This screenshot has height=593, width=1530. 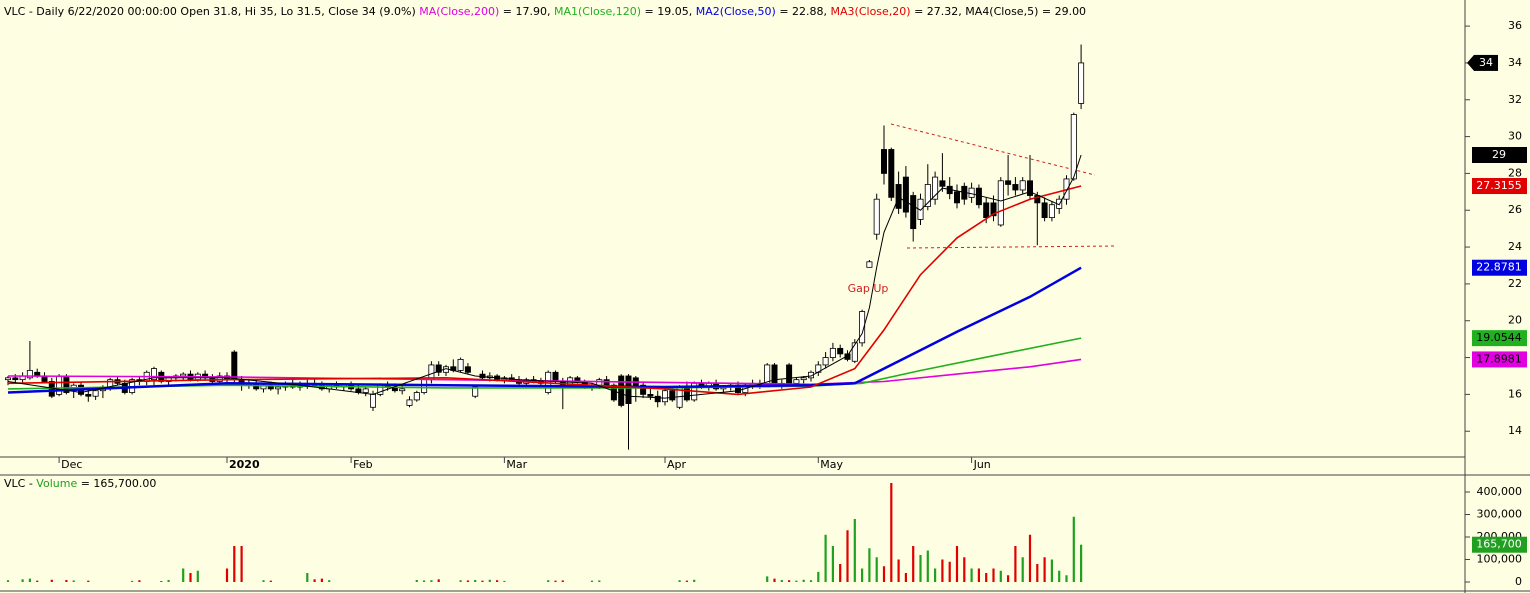 What do you see at coordinates (1011, 247) in the screenshot?
I see `trendline` at bounding box center [1011, 247].